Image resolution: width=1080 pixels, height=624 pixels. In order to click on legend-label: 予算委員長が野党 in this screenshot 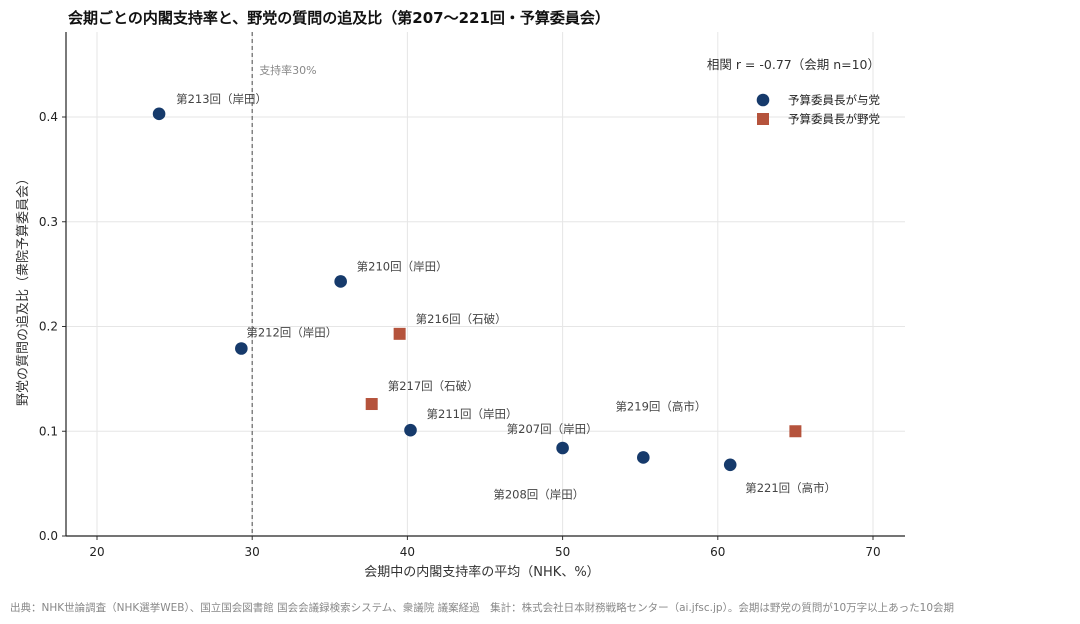, I will do `click(834, 119)`.